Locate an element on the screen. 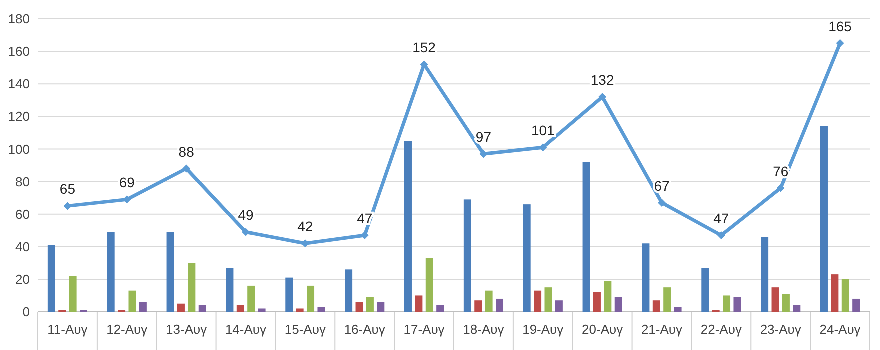  data-label: 42 is located at coordinates (306, 226).